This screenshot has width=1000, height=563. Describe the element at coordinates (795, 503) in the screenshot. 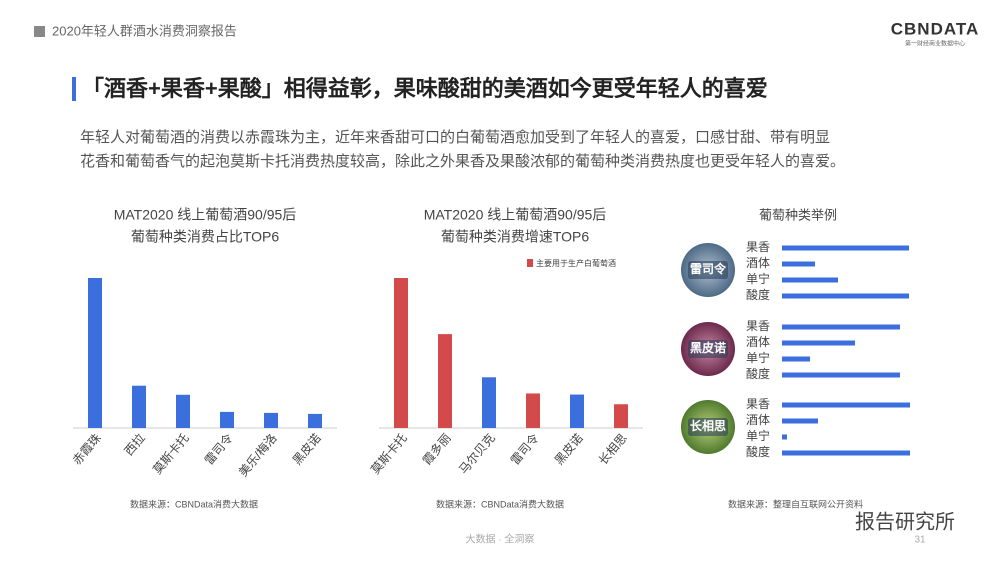

I see `source: 数据来源：整理自互联网公开资料` at that location.